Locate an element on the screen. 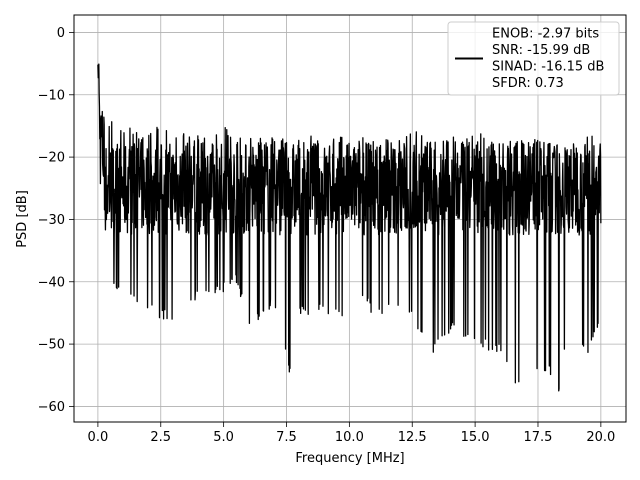 The height and width of the screenshot is (480, 640). y-tick-label: 0 is located at coordinates (61, 33).